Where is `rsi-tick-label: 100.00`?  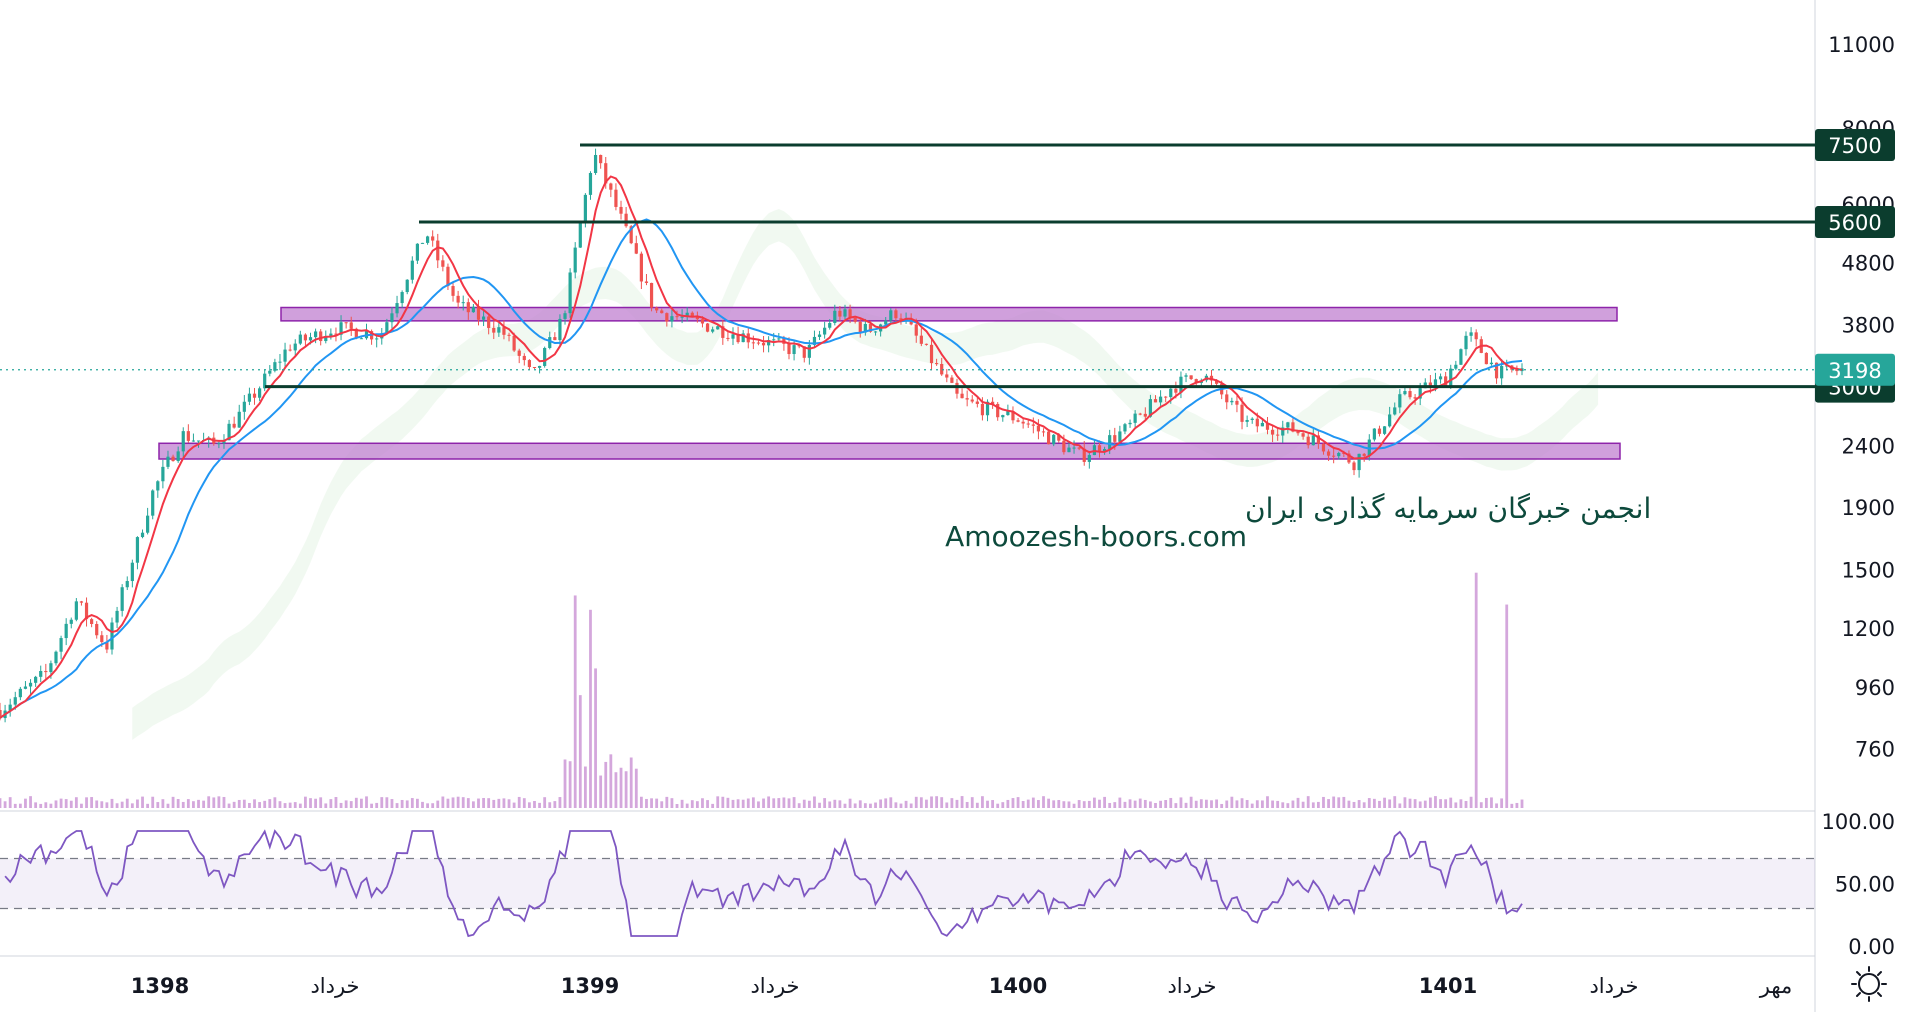 rsi-tick-label: 100.00 is located at coordinates (1858, 822).